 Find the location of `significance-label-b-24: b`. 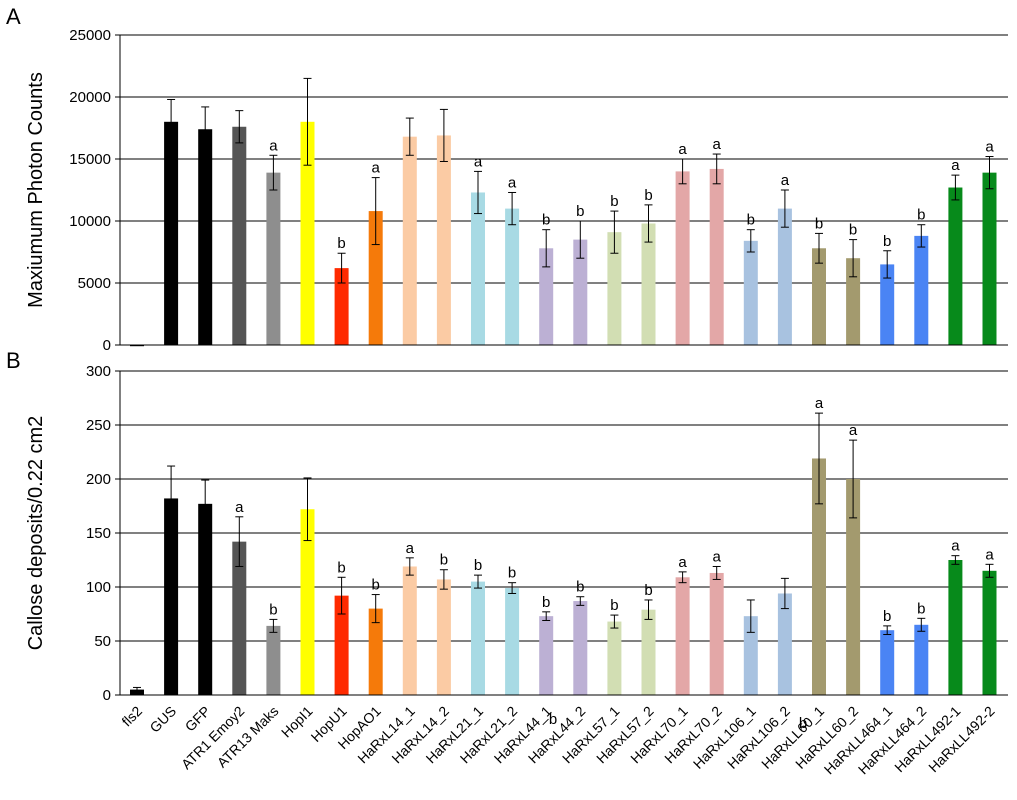

significance-label-b-24: b is located at coordinates (921, 608).